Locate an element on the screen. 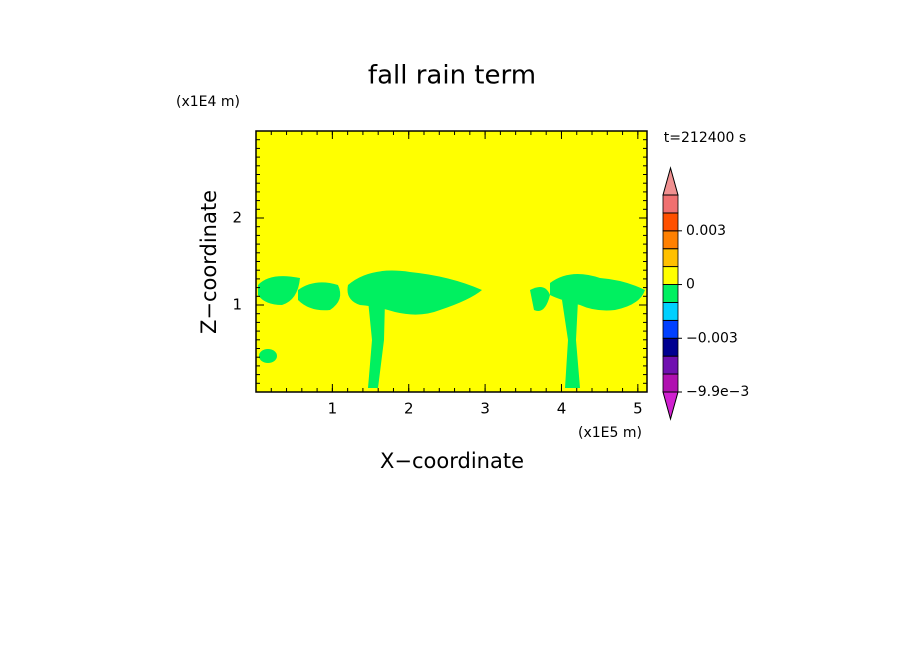 This screenshot has height=654, width=904. x-axis-label: X−coordinate is located at coordinates (452, 461).